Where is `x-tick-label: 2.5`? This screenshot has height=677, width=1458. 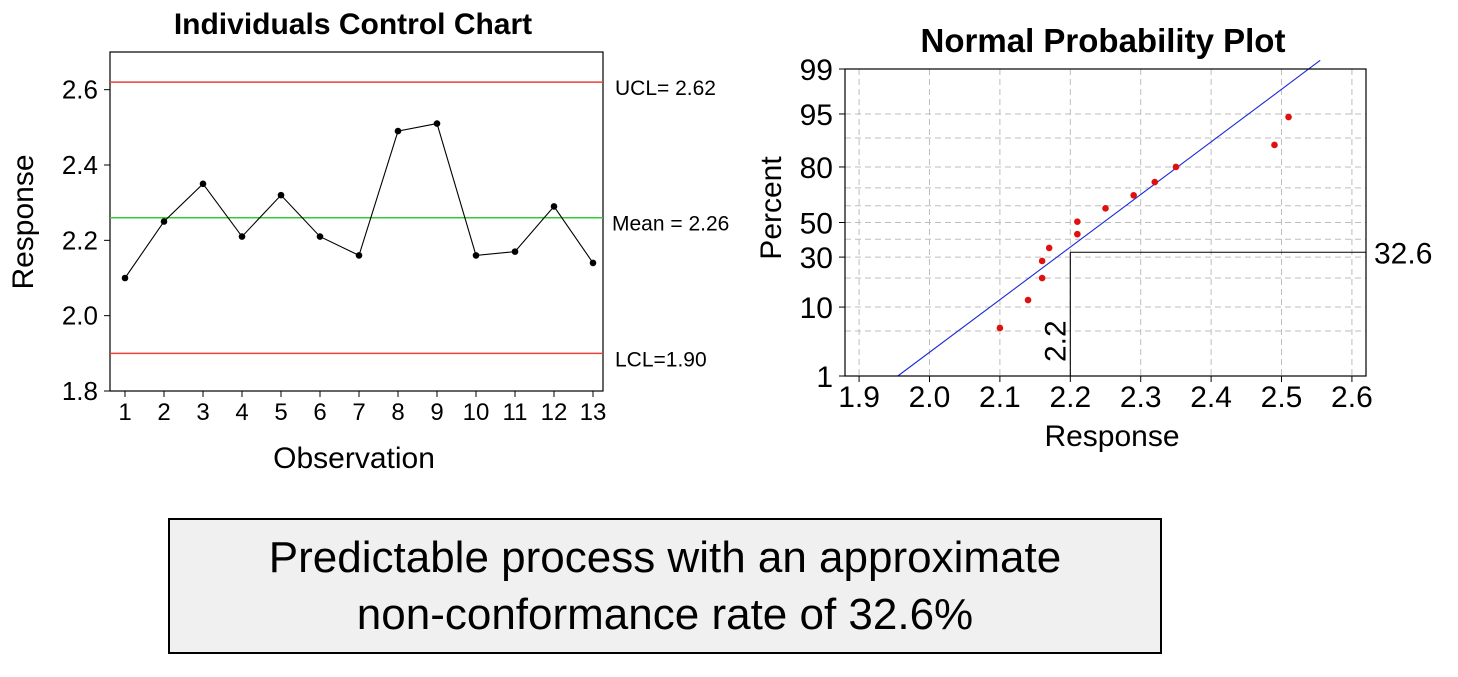
x-tick-label: 2.5 is located at coordinates (1282, 397).